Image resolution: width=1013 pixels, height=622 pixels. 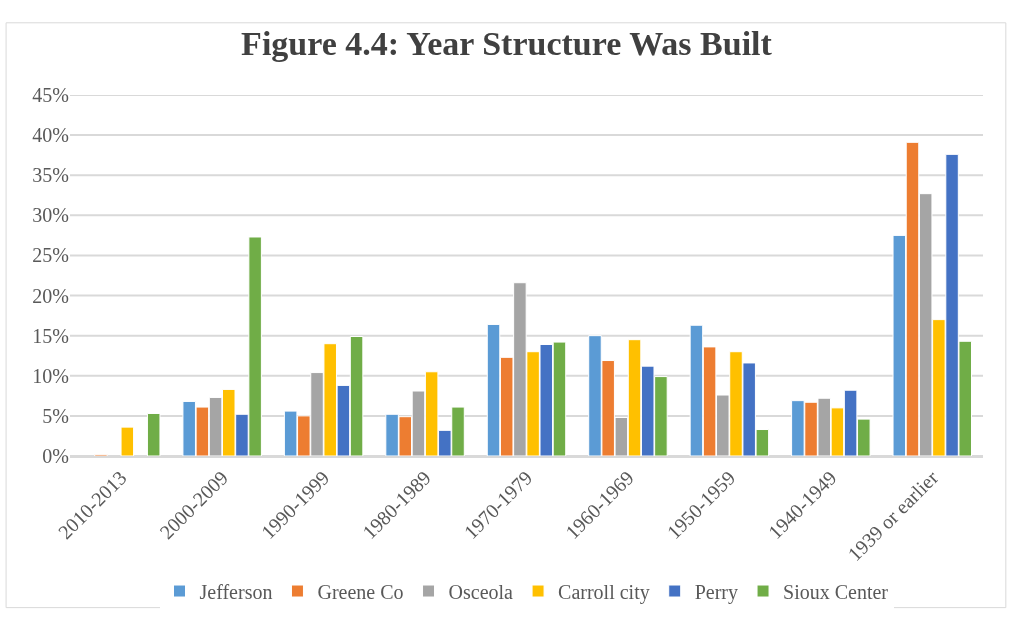 I want to click on y-tick-label: 25%, so click(x=50, y=255).